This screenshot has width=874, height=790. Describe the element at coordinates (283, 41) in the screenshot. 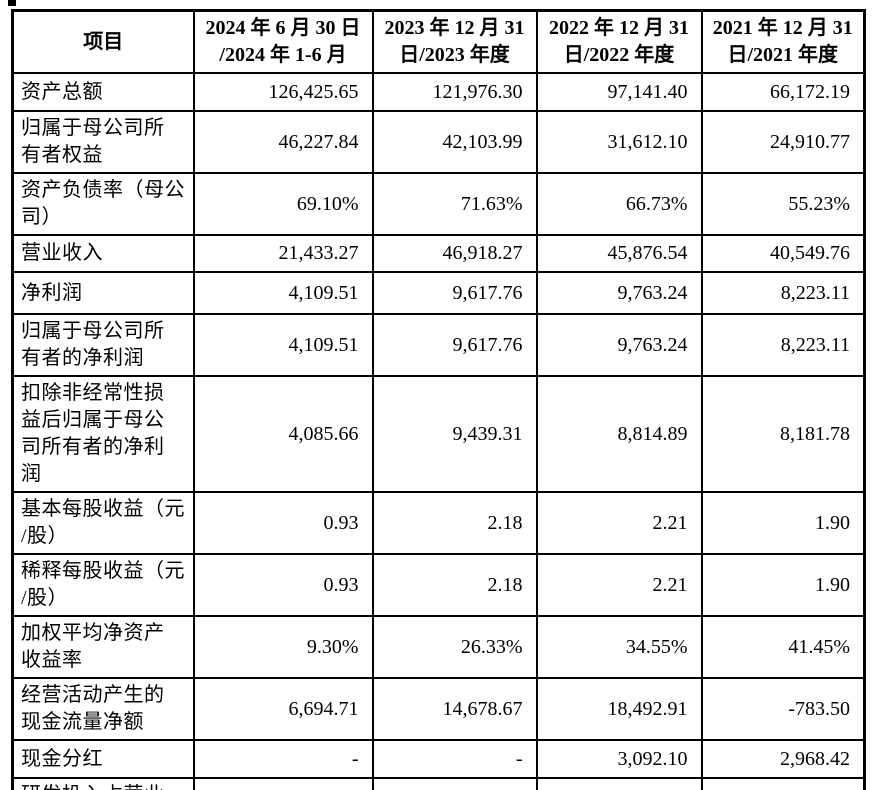

I see `header-2024: 2024 年 6 月 30 日 /2024 年 1-6 月` at that location.